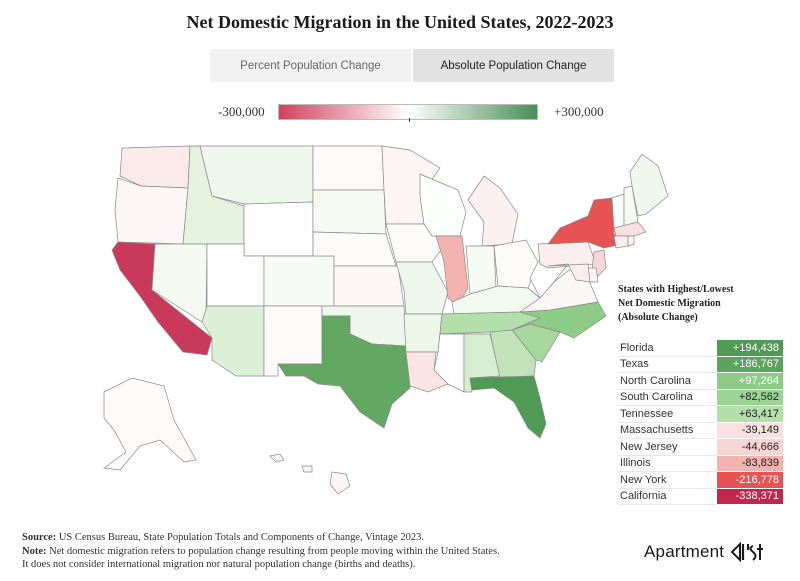  Describe the element at coordinates (256, 175) in the screenshot. I see `state-MT` at that location.